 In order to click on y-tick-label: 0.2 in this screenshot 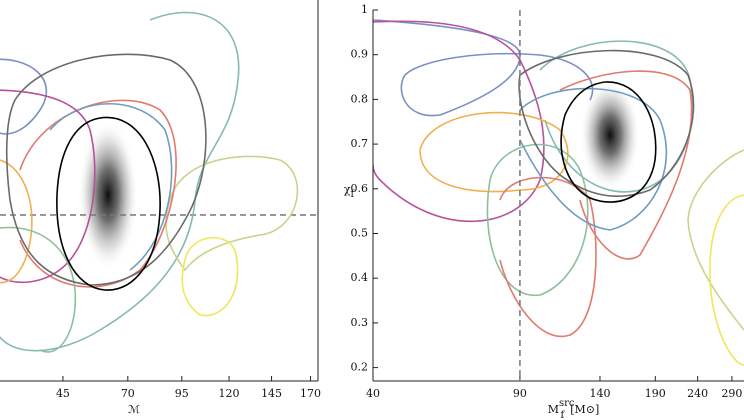, I will do `click(360, 367)`.